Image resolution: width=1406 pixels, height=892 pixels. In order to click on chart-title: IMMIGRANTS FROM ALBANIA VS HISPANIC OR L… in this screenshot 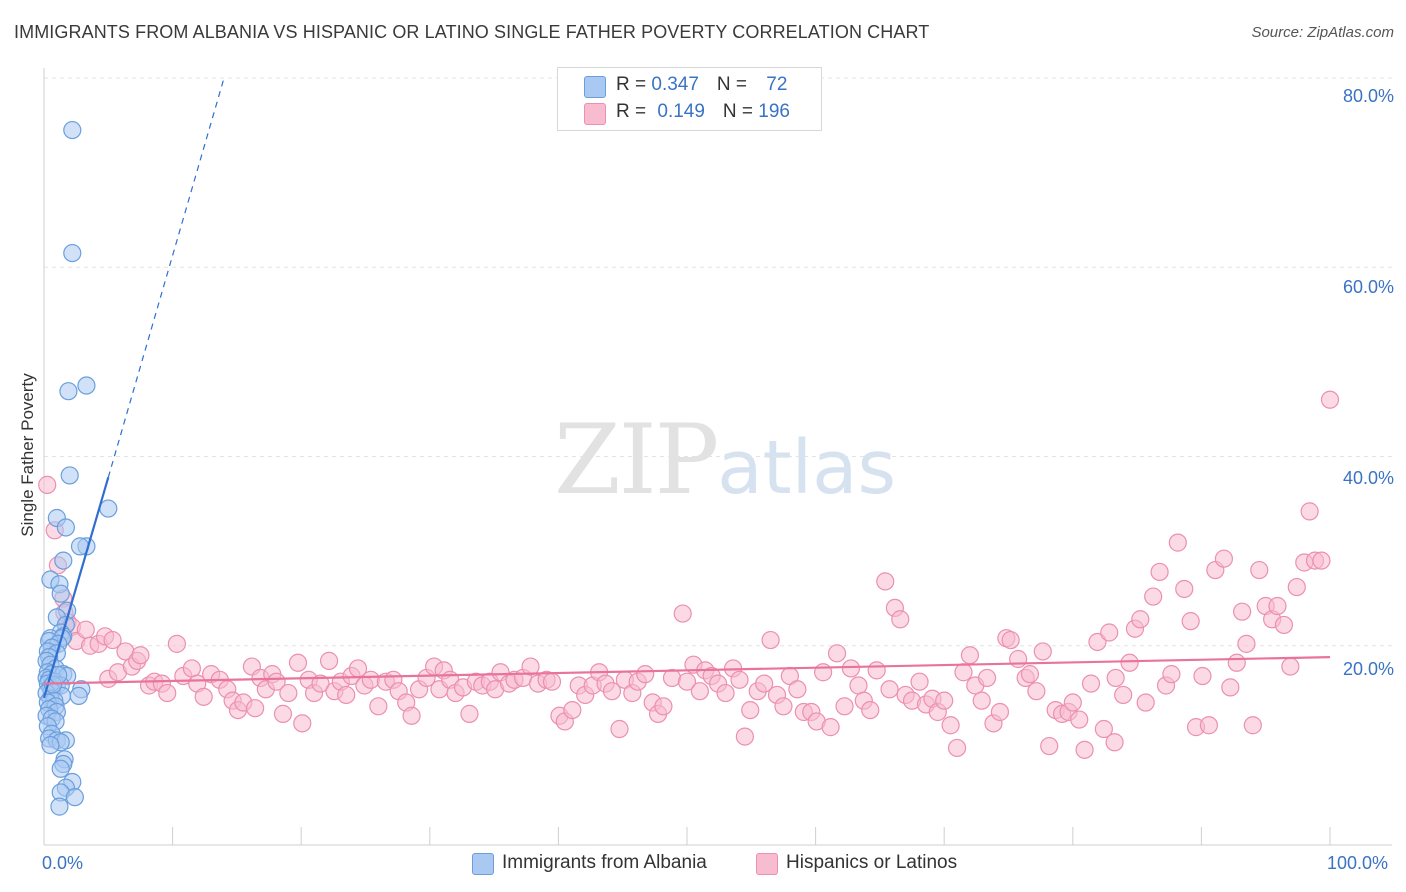, I will do `click(472, 32)`.